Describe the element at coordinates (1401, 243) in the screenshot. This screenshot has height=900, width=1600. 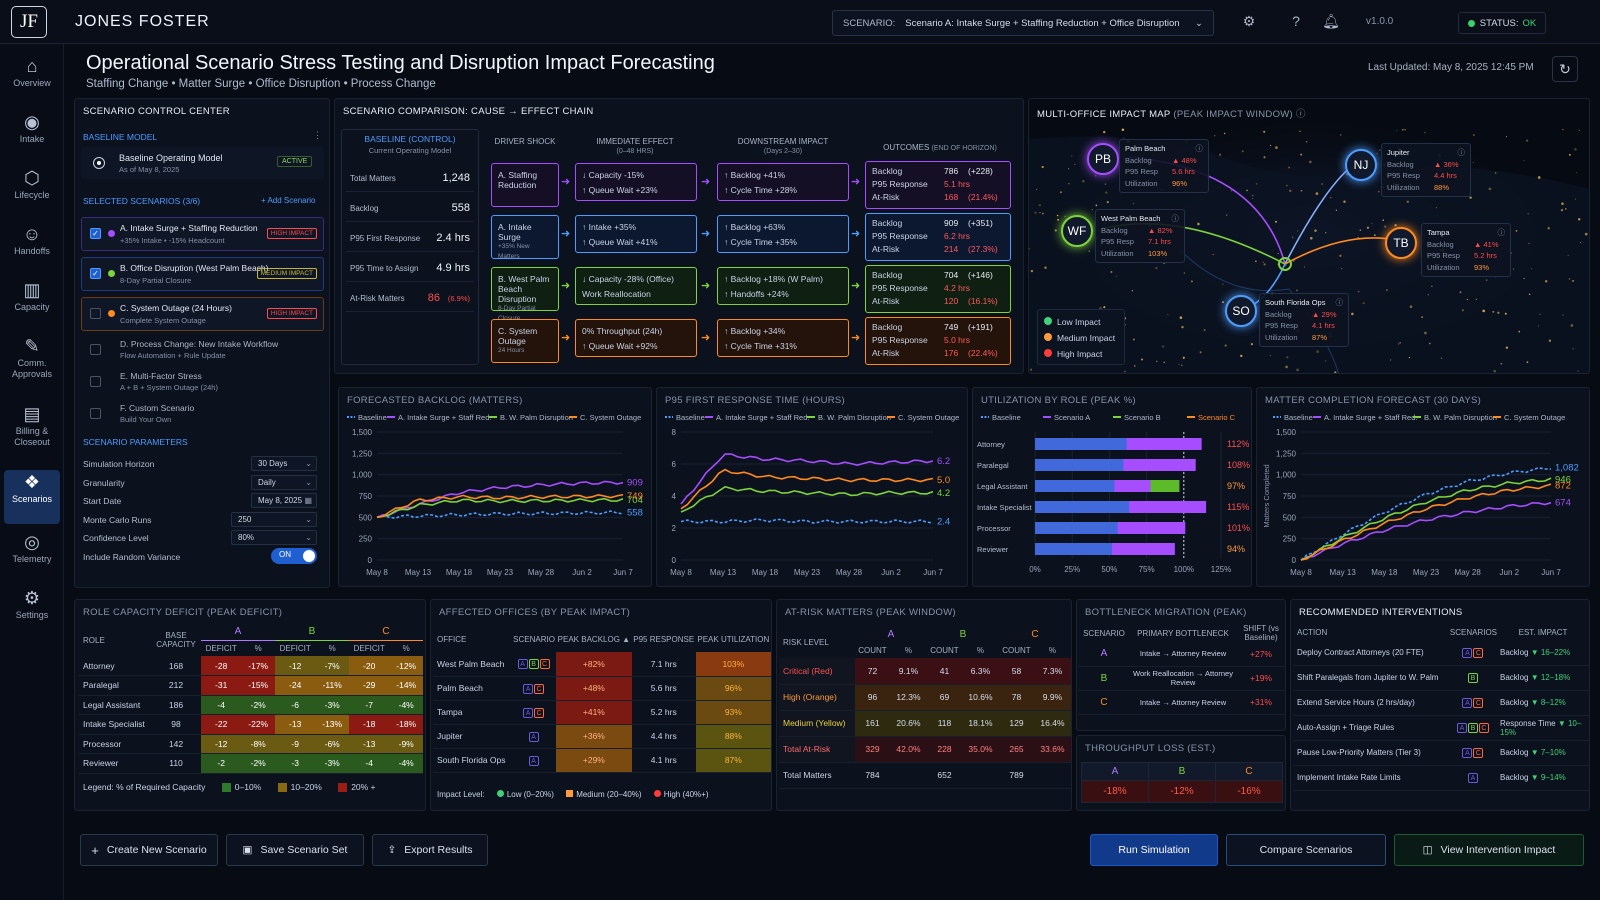
I see `office-node: TB` at that location.